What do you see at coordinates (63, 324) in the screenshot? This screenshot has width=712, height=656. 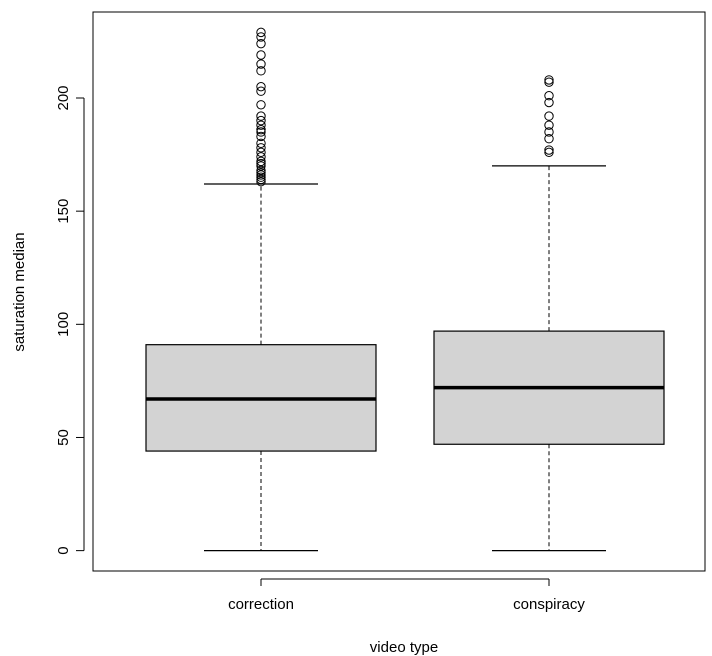 I see `y-tick-label: 100` at bounding box center [63, 324].